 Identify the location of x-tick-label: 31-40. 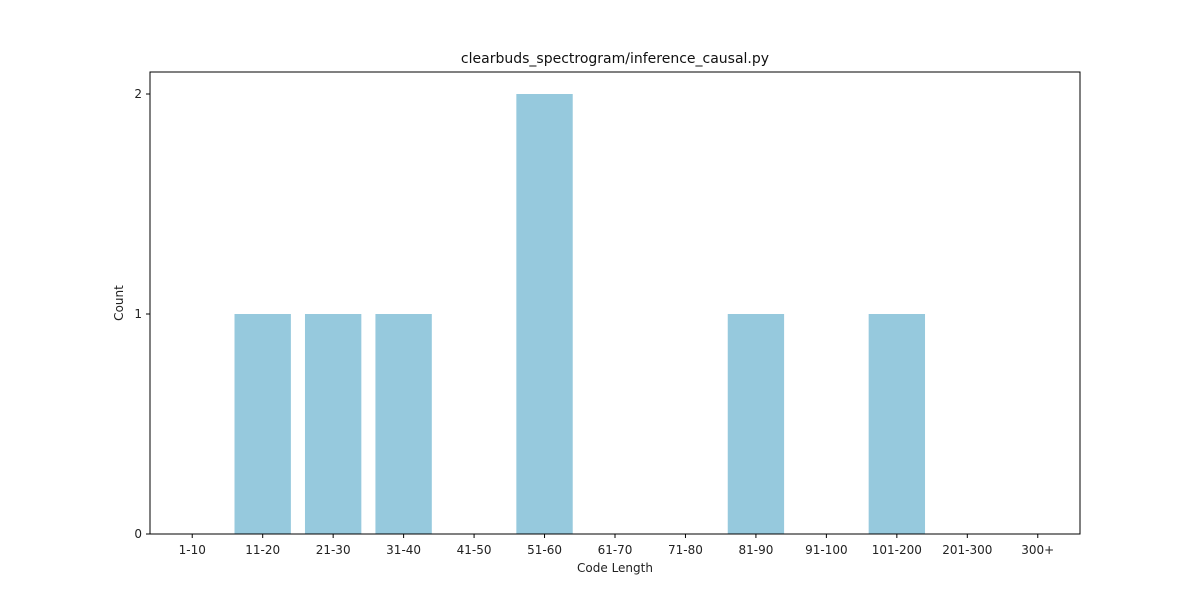
(403, 550).